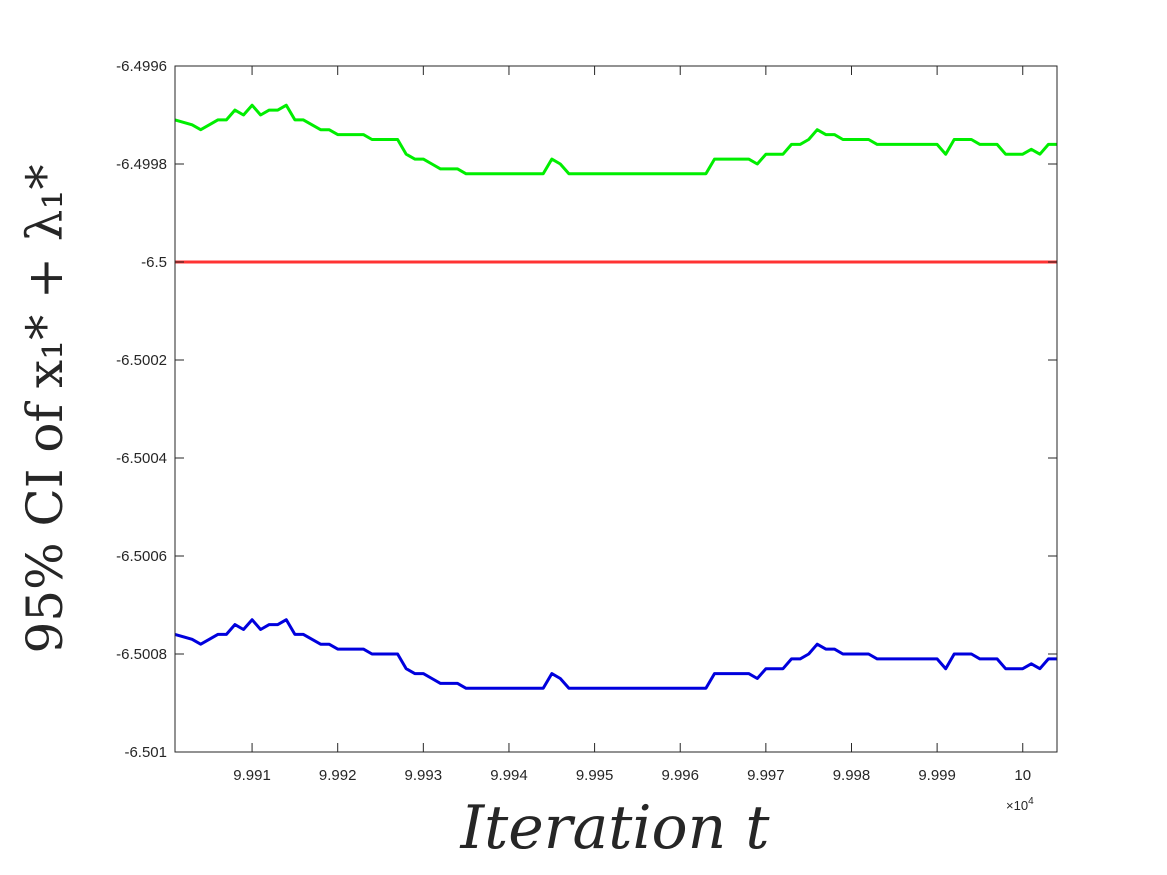  I want to click on y-tick-label: -6.5006, so click(141, 556).